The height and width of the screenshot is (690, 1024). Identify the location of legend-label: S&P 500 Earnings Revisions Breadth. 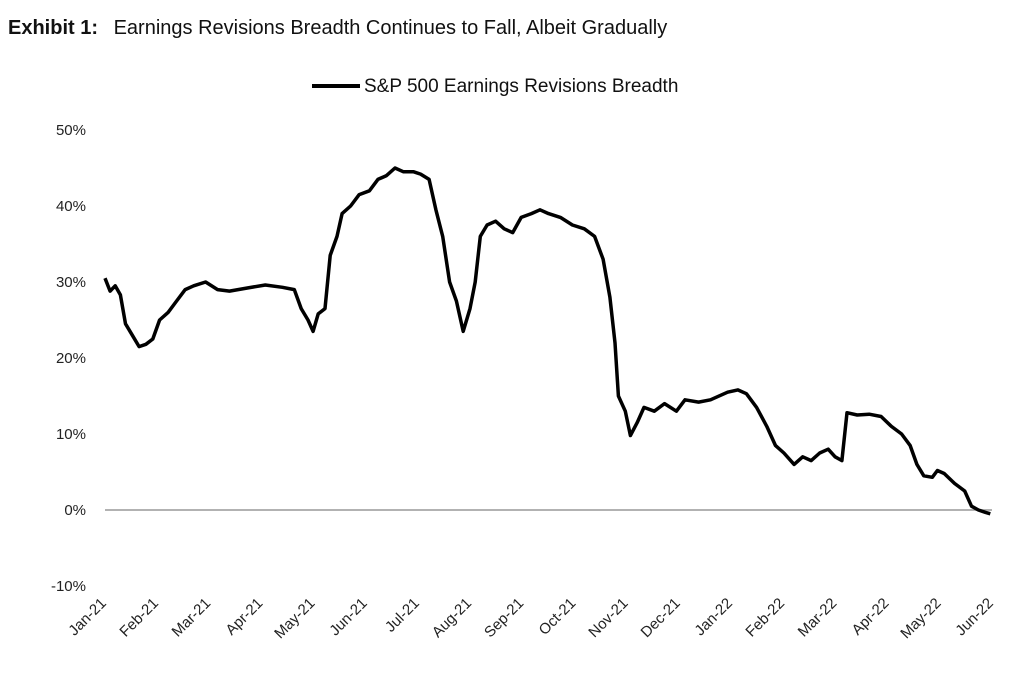
(521, 86).